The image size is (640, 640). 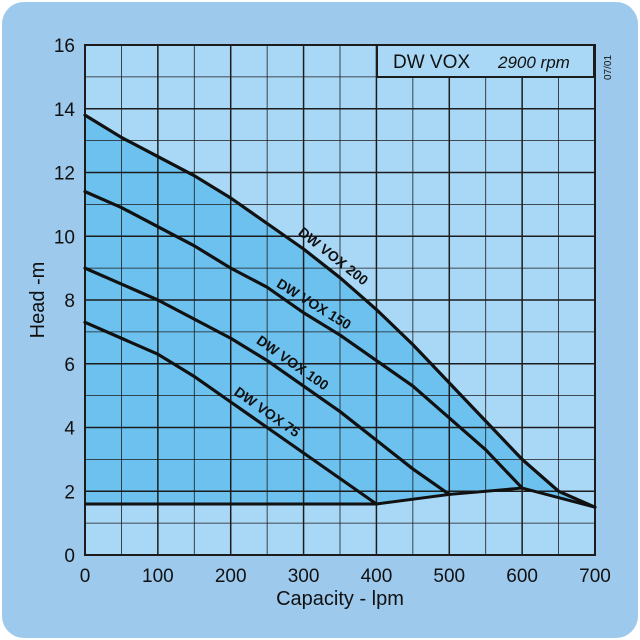 I want to click on revision-code: 07/01, so click(x=608, y=67).